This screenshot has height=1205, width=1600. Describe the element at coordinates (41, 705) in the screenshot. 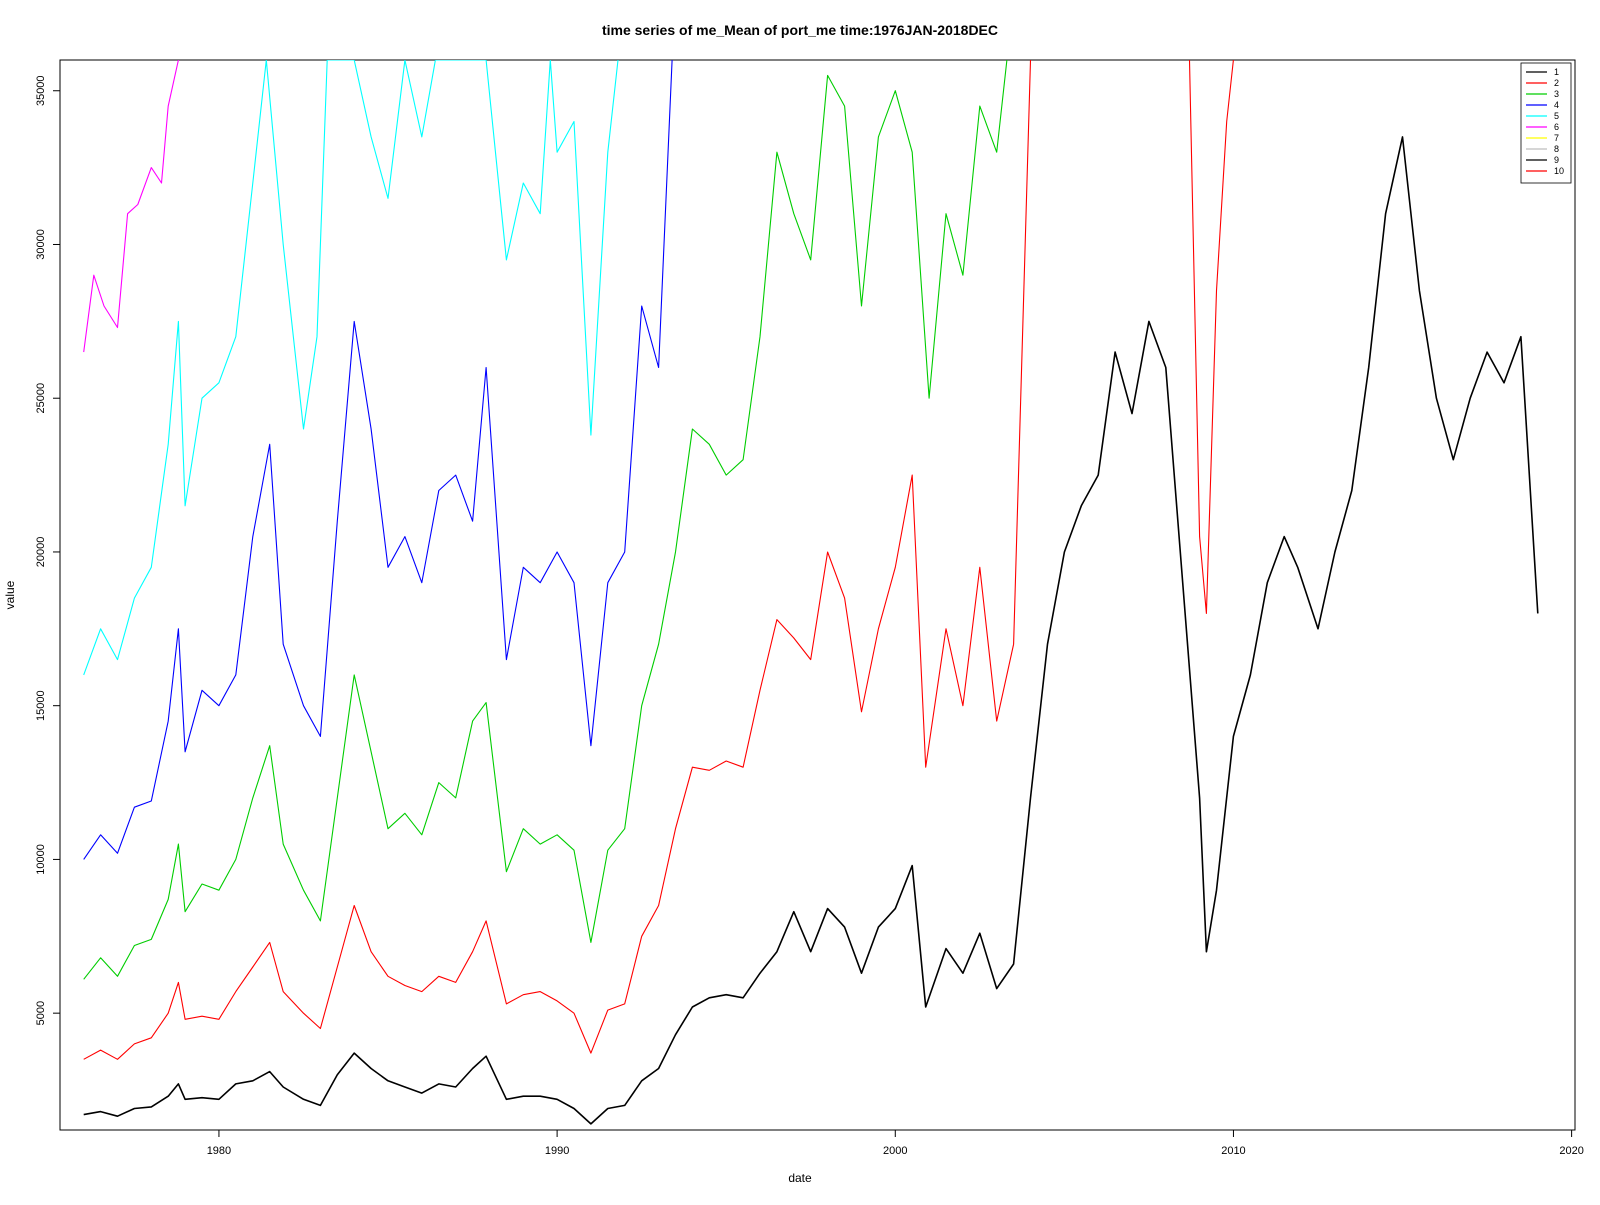

I see `y-tick-label: 15000` at that location.